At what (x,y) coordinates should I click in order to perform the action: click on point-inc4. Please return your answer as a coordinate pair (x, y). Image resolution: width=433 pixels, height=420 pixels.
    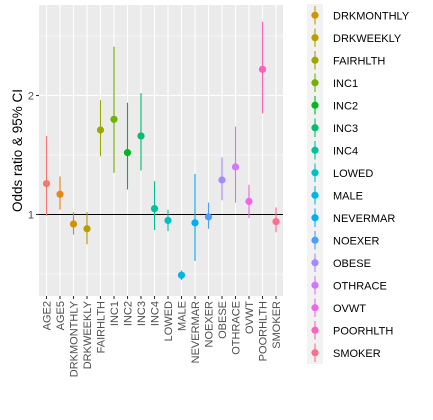
    Looking at the image, I should click on (154, 205).